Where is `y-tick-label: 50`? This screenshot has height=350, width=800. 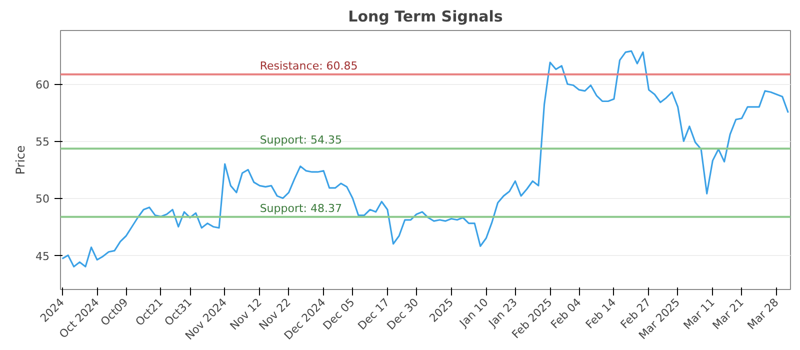 y-tick-label: 50 is located at coordinates (43, 199).